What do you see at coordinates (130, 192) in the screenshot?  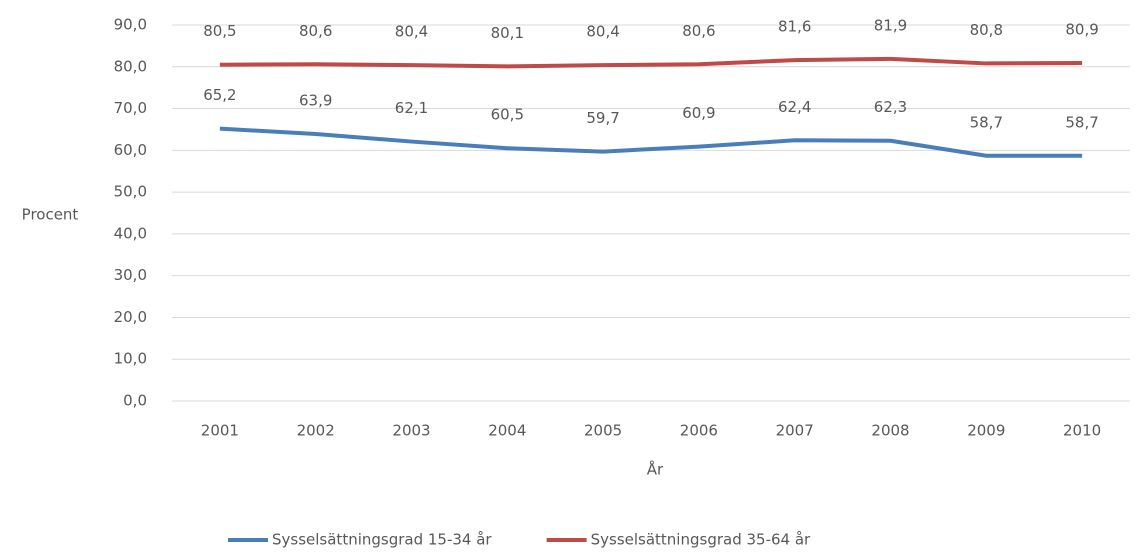 I see `y-tick-label: 50,0` at bounding box center [130, 192].